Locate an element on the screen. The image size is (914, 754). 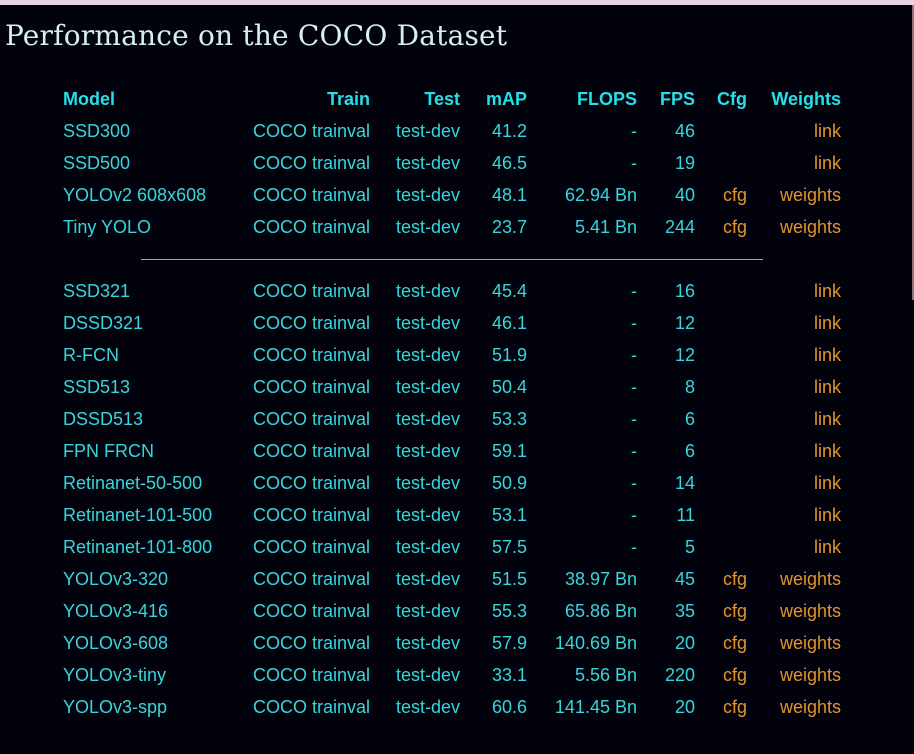
cell-model: R-FCN is located at coordinates (91, 354).